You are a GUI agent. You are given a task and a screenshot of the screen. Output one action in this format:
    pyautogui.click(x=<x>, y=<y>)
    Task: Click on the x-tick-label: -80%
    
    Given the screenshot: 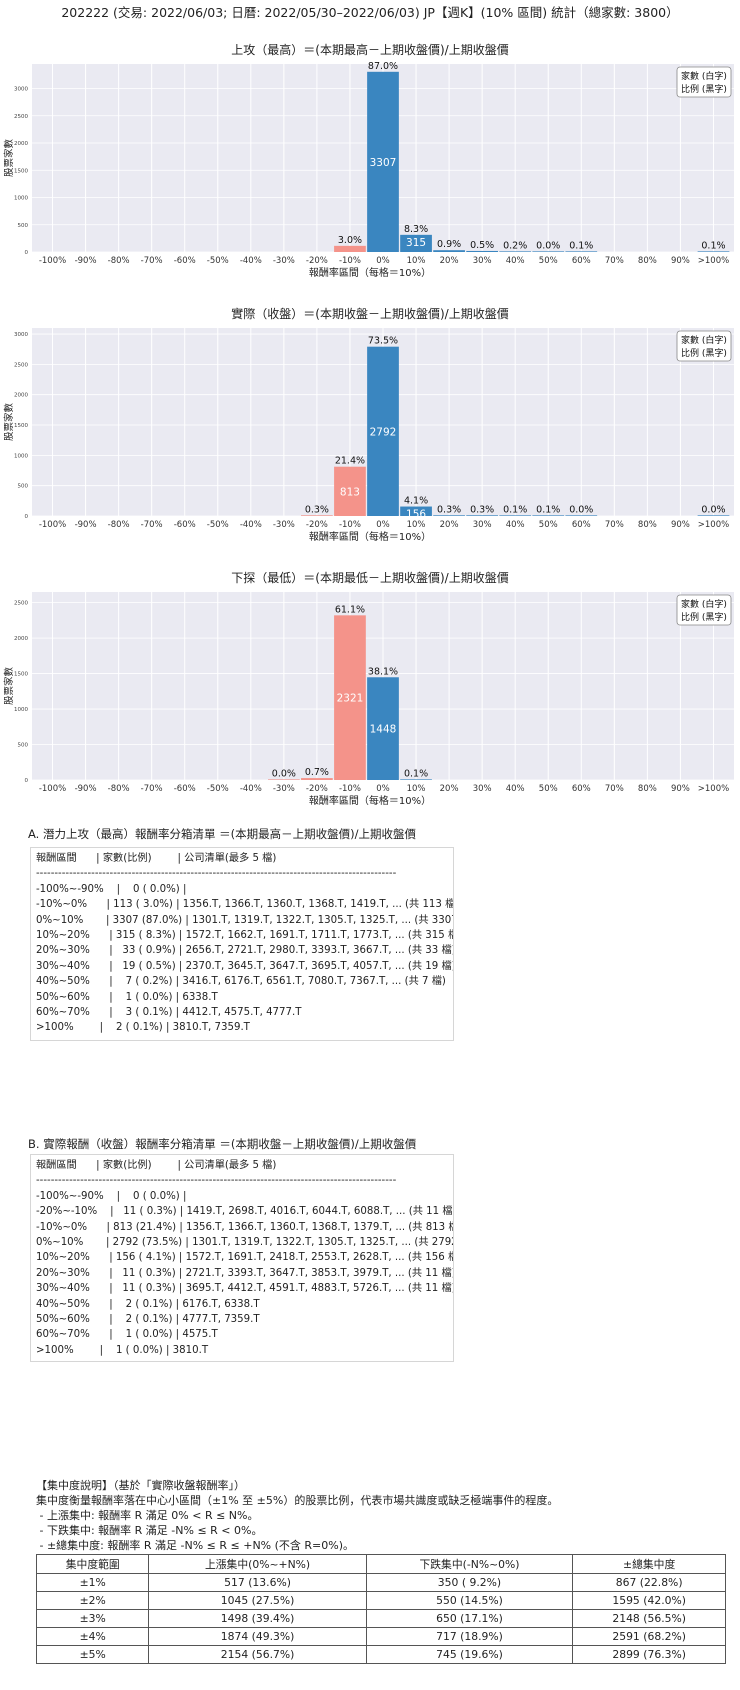 What is the action you would take?
    pyautogui.click(x=119, y=525)
    